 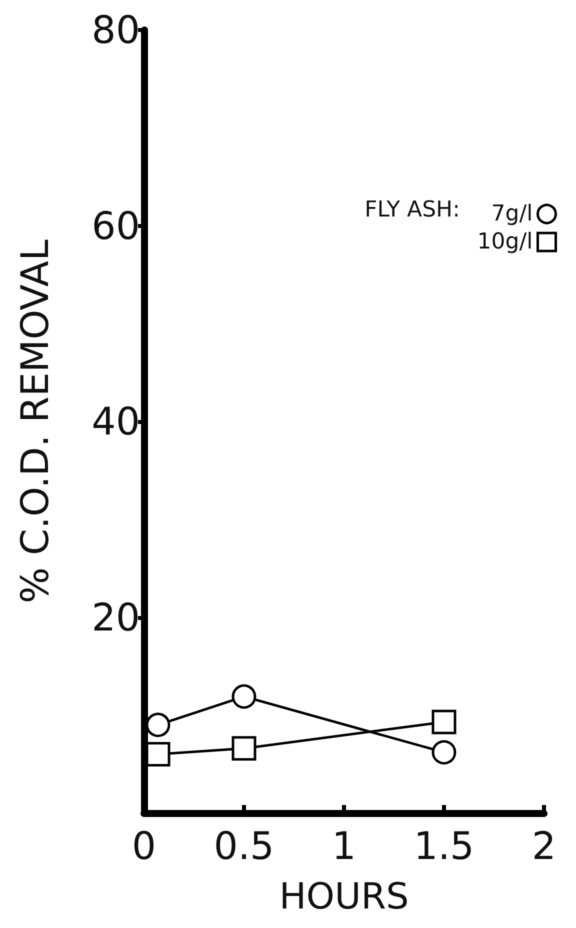 What do you see at coordinates (505, 242) in the screenshot?
I see `legend-label: 10g/l` at bounding box center [505, 242].